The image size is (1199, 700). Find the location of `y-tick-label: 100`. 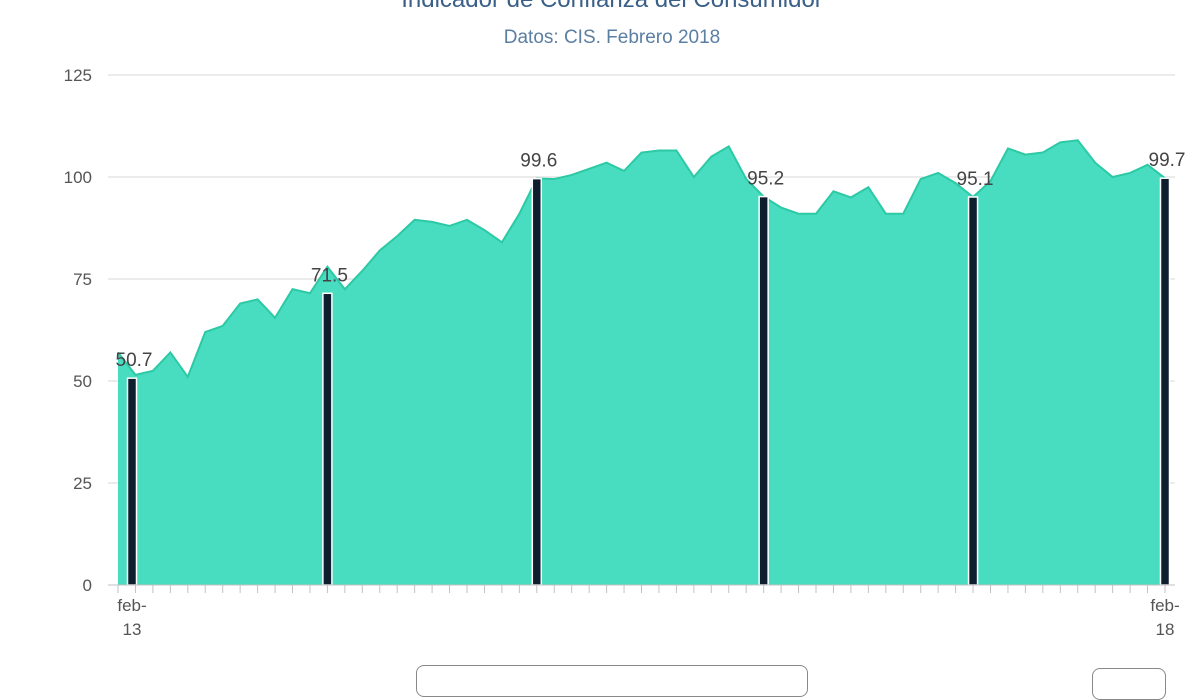

y-tick-label: 100 is located at coordinates (78, 177).